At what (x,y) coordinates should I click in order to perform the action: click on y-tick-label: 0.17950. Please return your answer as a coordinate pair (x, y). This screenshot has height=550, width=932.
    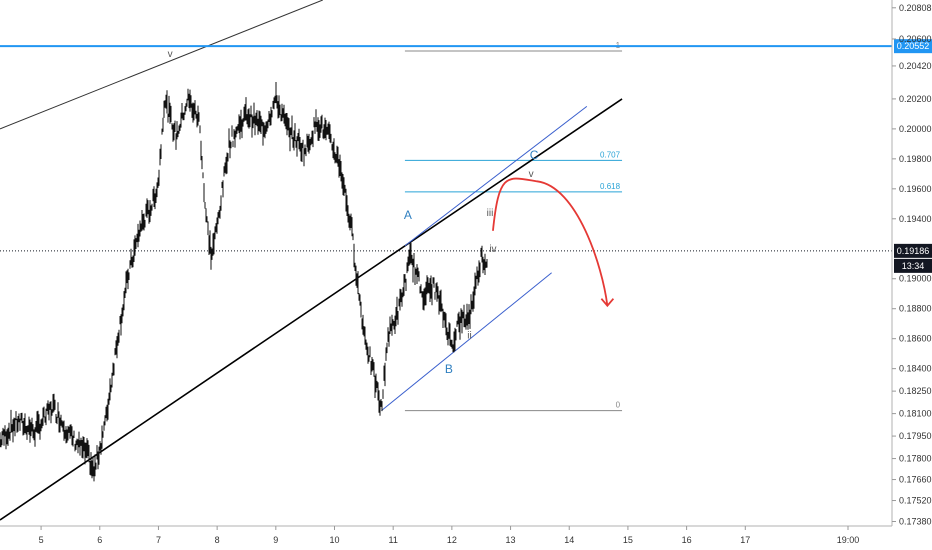
    Looking at the image, I should click on (915, 436).